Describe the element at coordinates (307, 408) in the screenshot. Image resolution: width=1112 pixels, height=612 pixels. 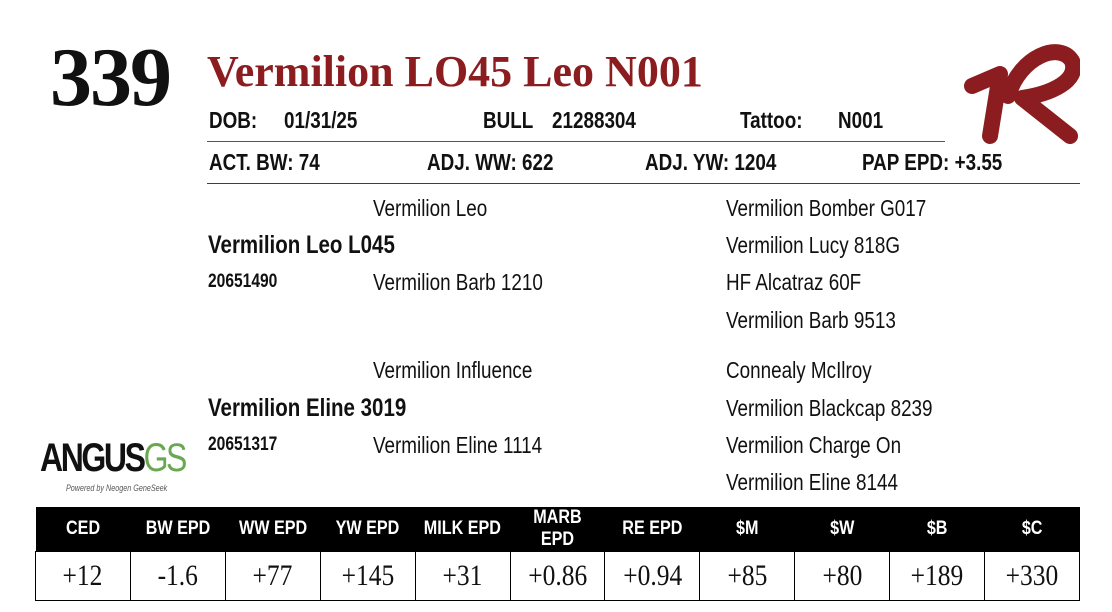
I see `dam-name: Vermilion Eline 3019` at that location.